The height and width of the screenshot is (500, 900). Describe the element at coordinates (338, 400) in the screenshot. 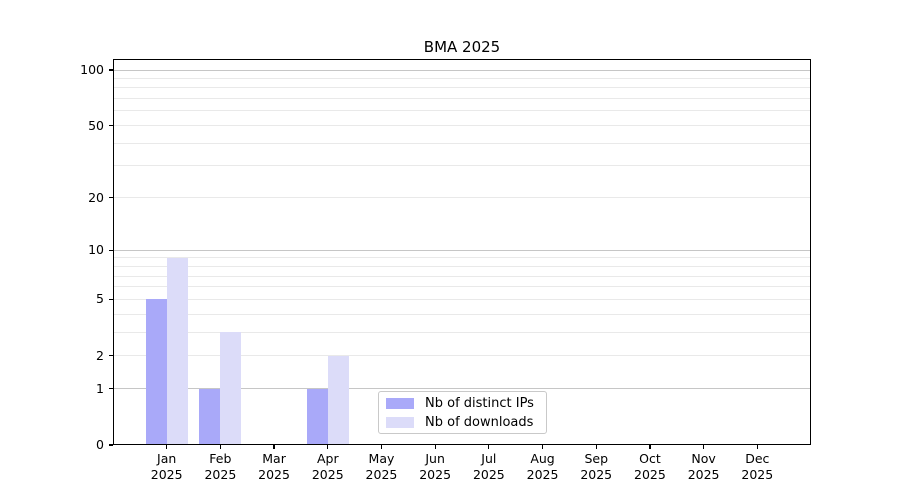

I see `bar-downloads-apr` at that location.